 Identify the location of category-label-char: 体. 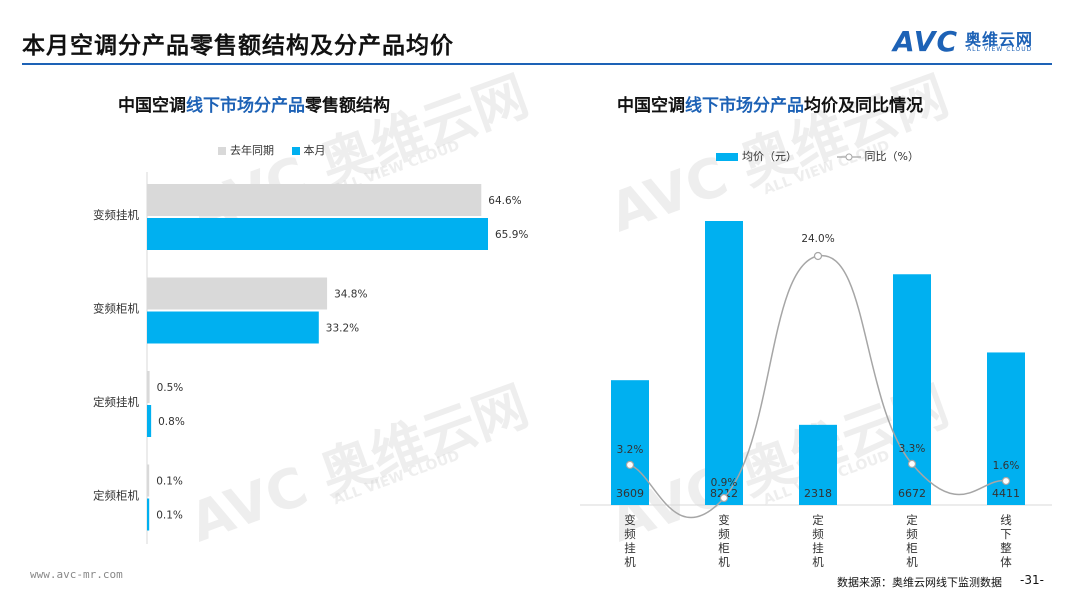
(1006, 562).